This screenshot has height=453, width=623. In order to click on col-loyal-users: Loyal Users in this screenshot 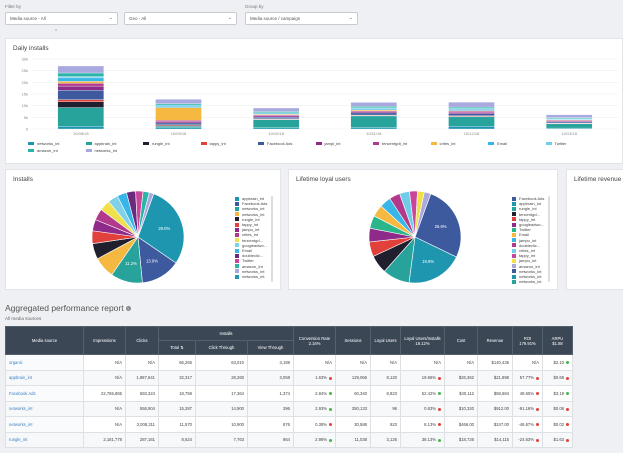, I will do `click(385, 340)`.